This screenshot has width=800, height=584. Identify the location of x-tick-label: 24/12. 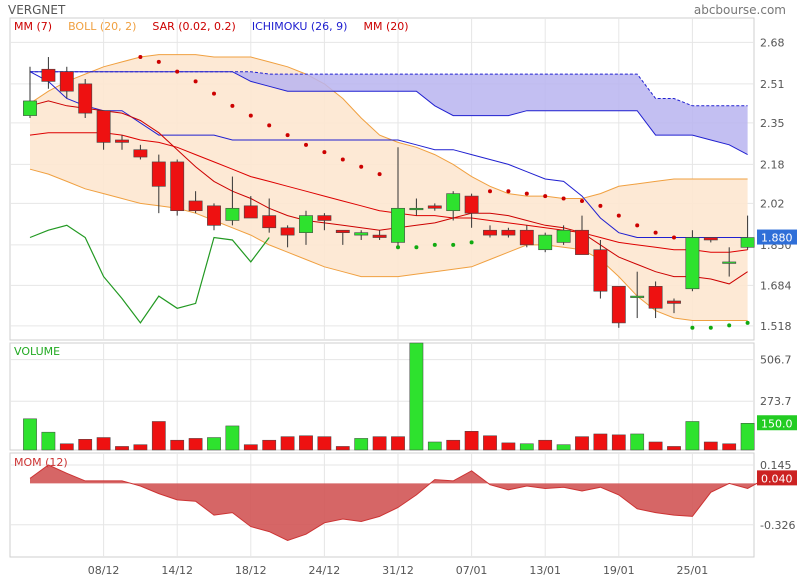
(325, 570).